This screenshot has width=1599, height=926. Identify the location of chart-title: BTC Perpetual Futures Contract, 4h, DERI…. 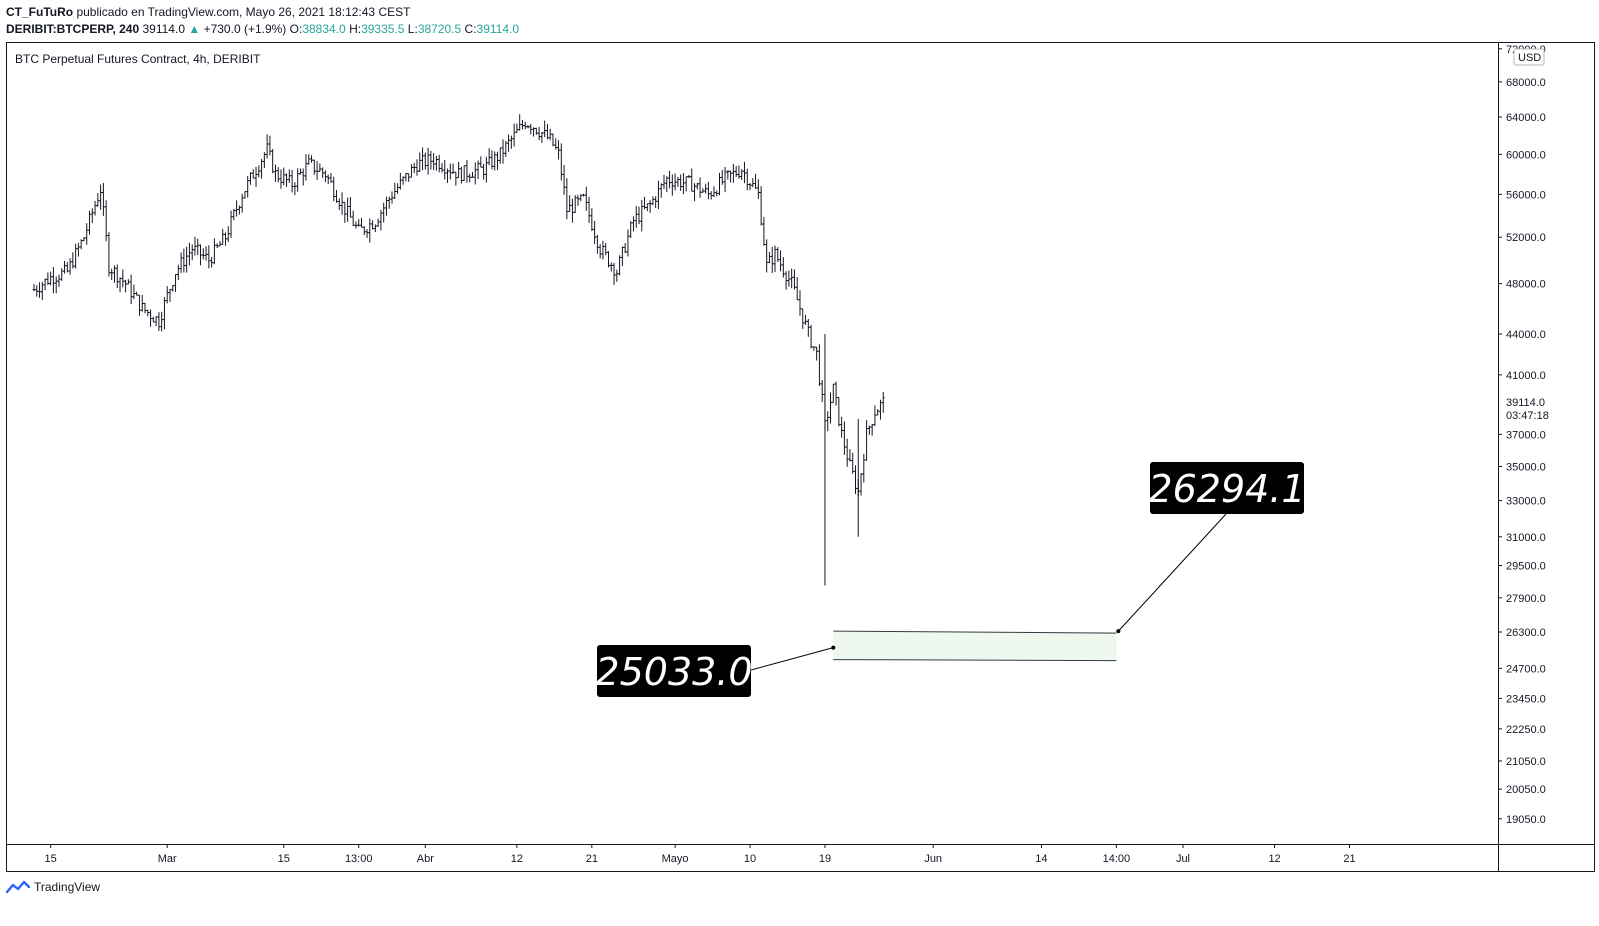
(138, 59).